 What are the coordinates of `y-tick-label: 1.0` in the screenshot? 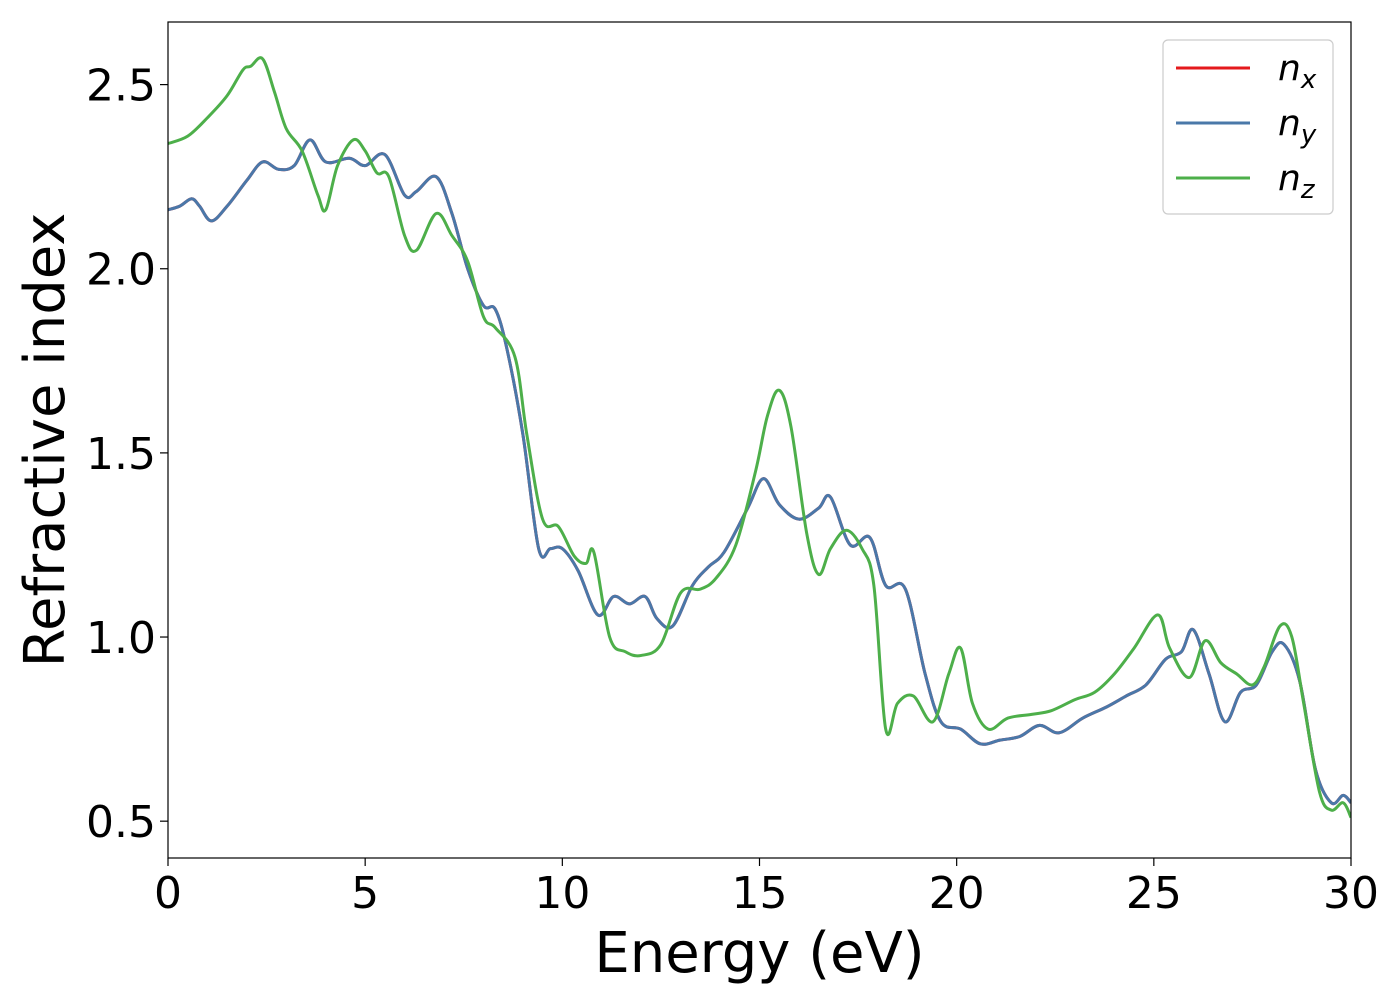 It's located at (121, 638).